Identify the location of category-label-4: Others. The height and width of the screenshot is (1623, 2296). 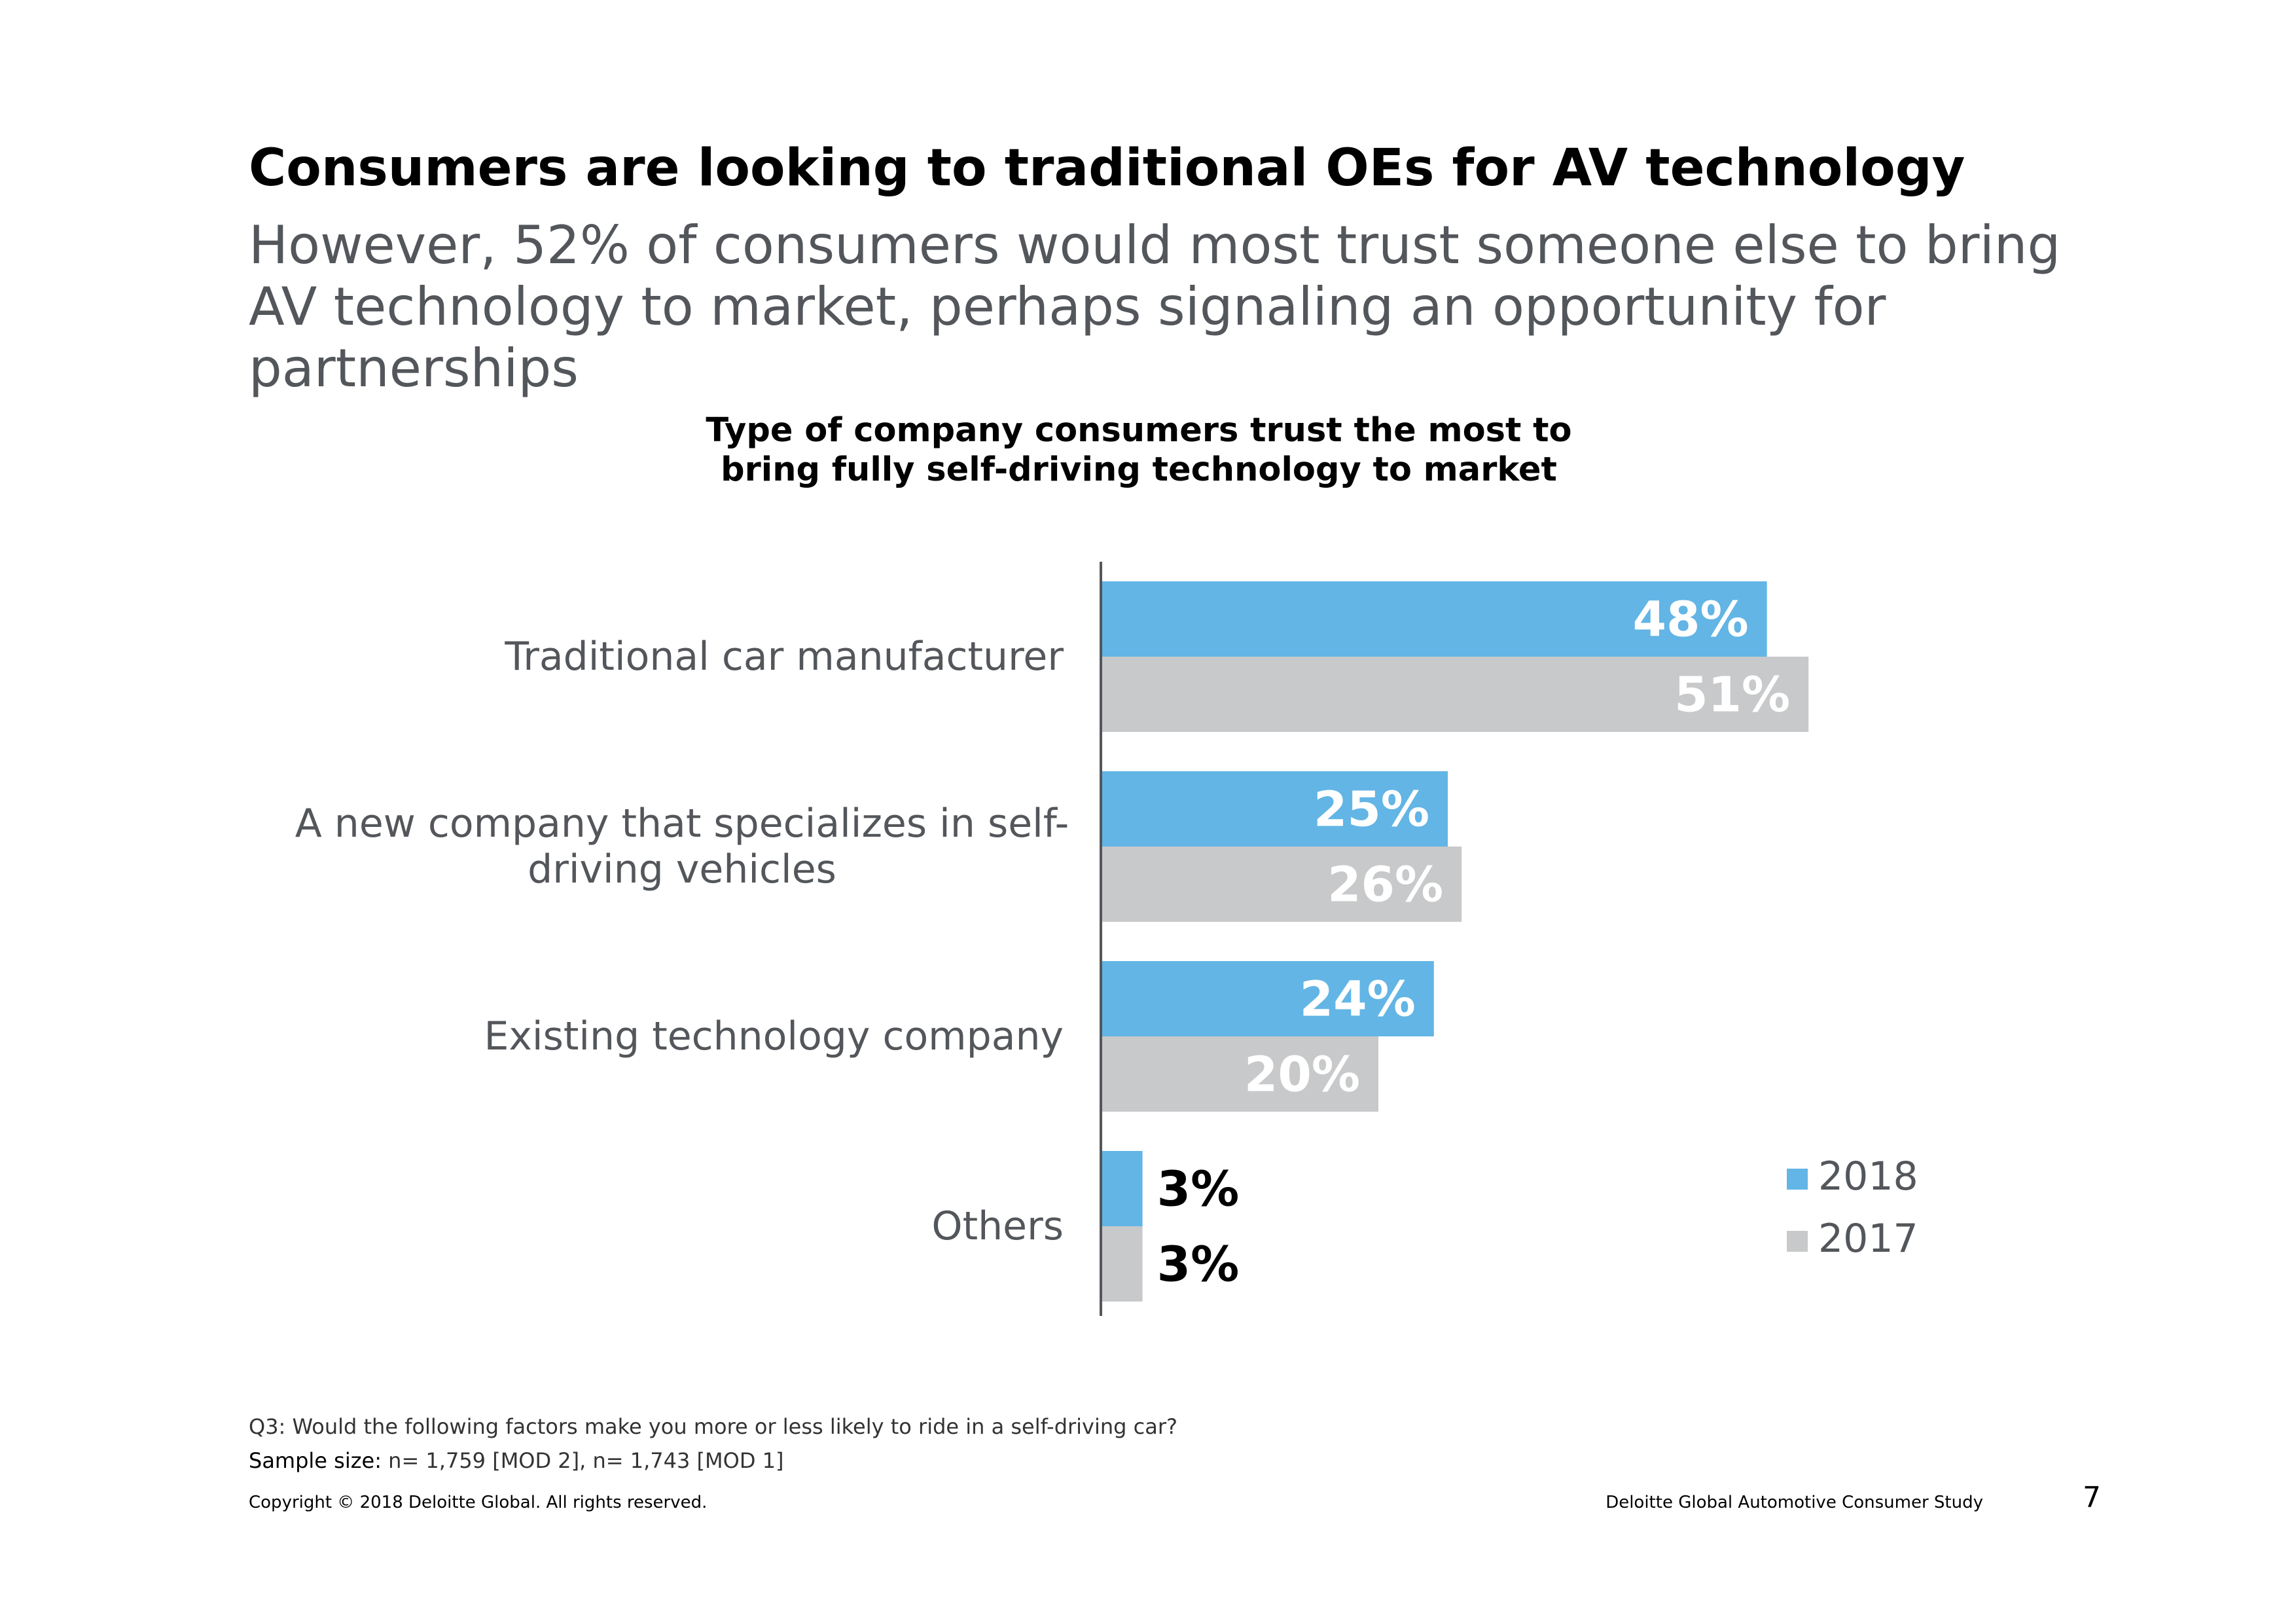
(997, 1226).